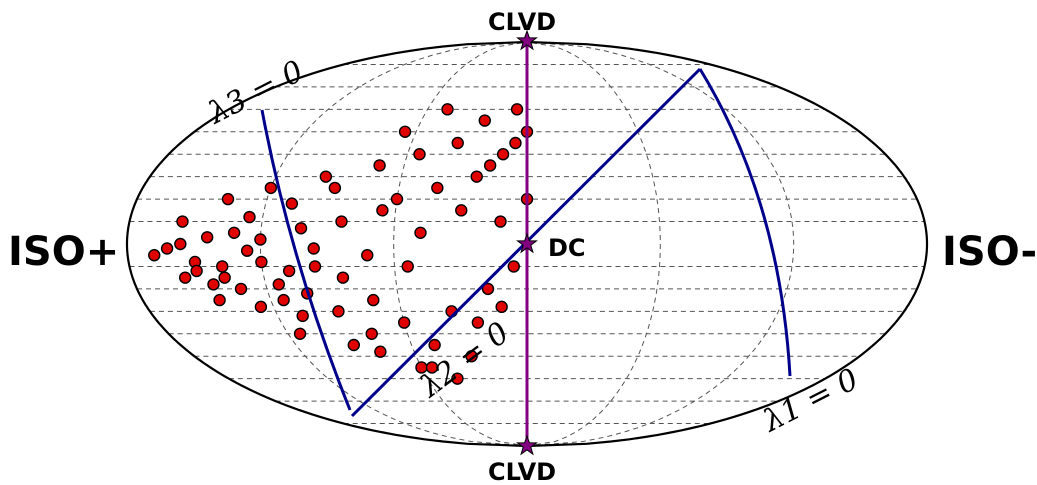 The image size is (1037, 485). What do you see at coordinates (63, 252) in the screenshot?
I see `iso-plus-label: ISO+` at bounding box center [63, 252].